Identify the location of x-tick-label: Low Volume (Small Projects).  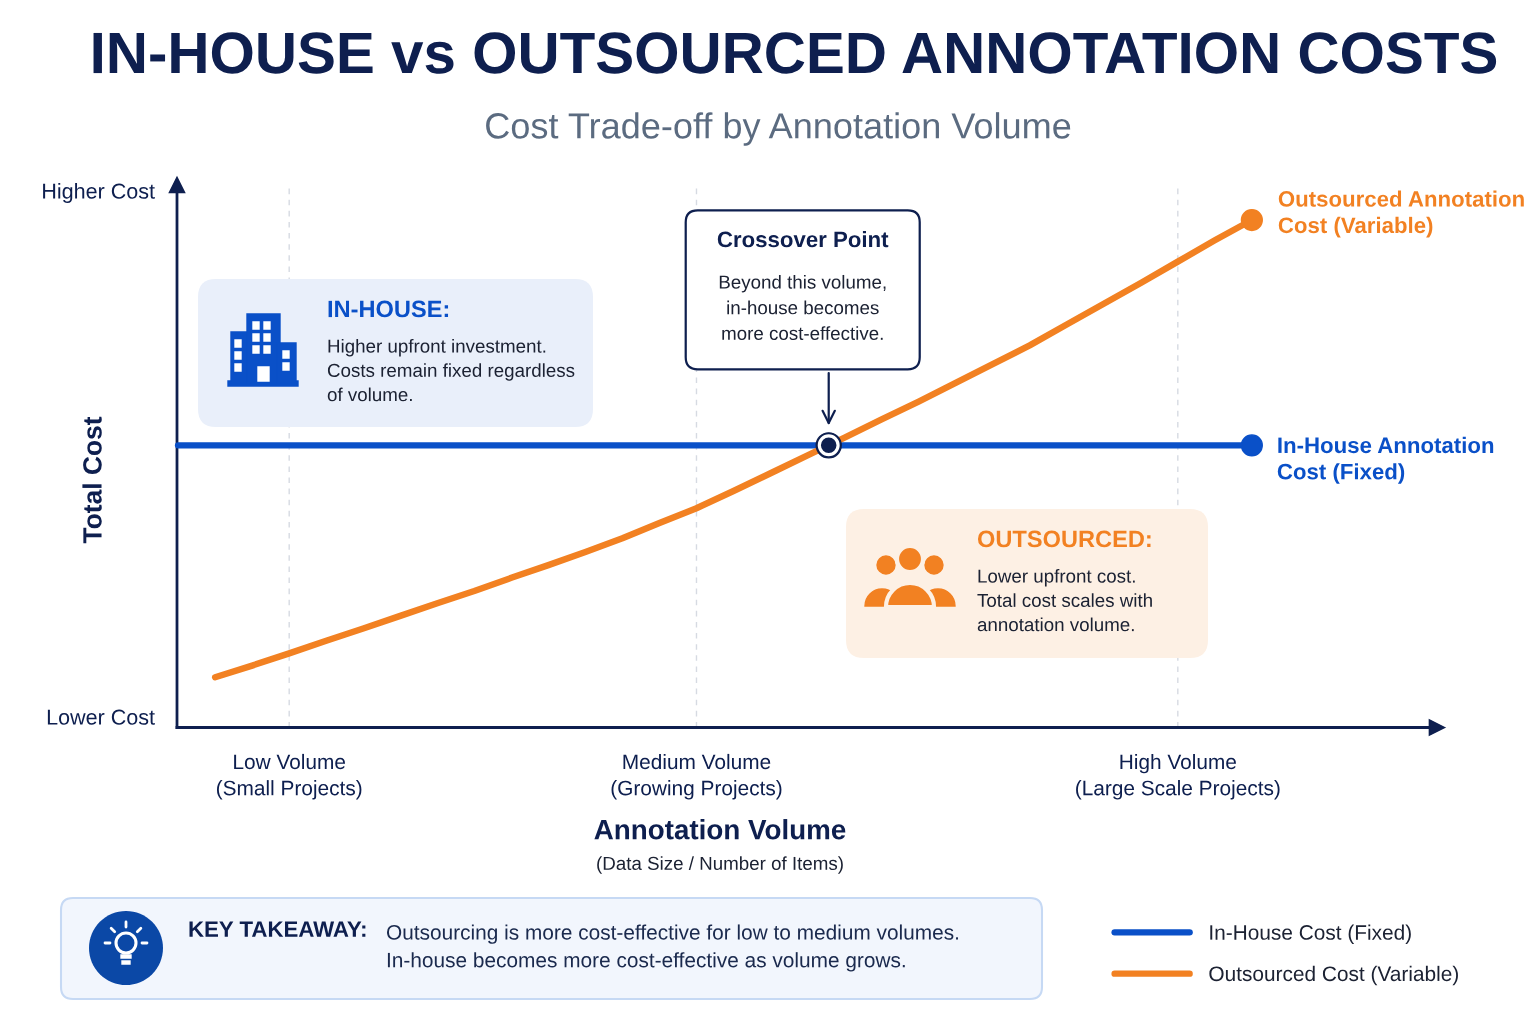
(289, 776).